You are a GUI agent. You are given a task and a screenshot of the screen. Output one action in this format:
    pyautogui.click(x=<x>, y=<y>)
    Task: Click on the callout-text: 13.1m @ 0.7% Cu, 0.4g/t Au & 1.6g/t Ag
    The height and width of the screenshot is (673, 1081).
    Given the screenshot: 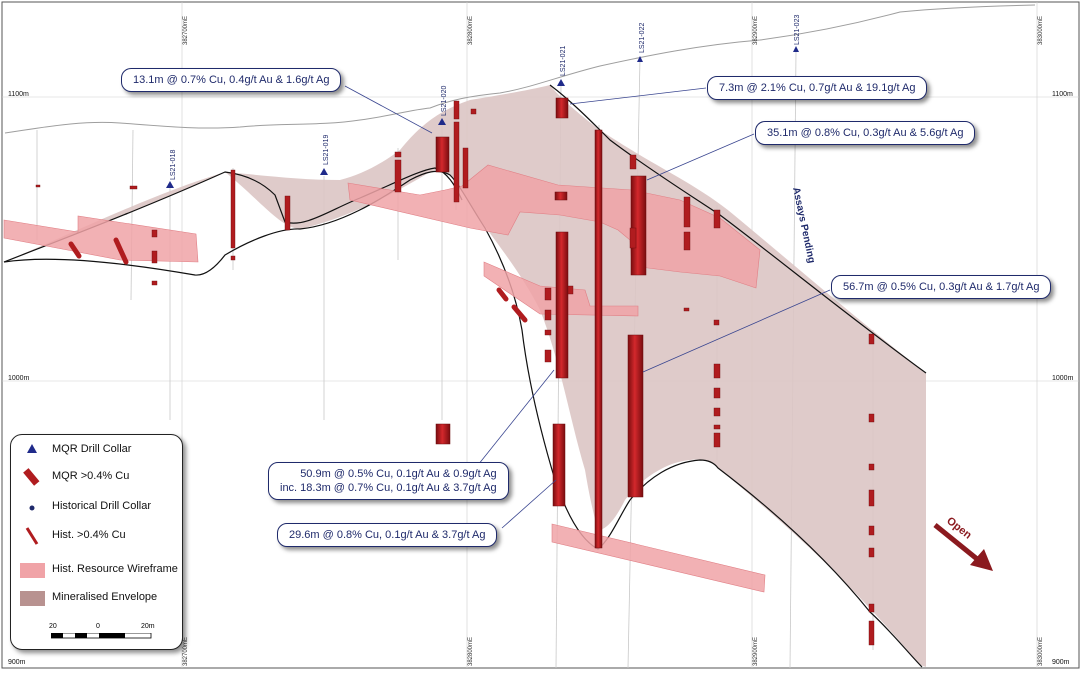 What is the action you would take?
    pyautogui.click(x=231, y=80)
    